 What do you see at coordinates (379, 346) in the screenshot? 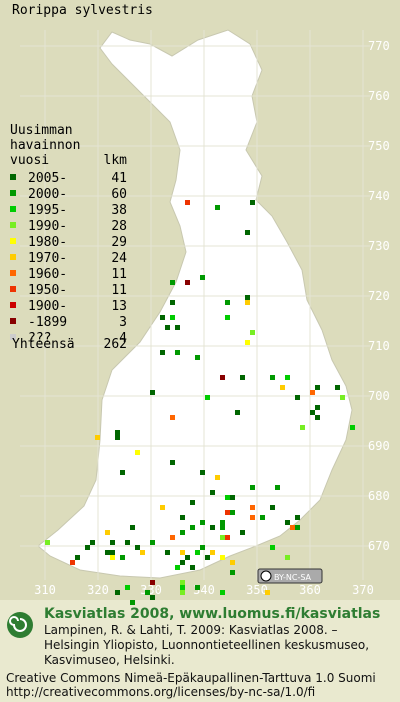
I see `y-grid-label: 710` at bounding box center [379, 346].